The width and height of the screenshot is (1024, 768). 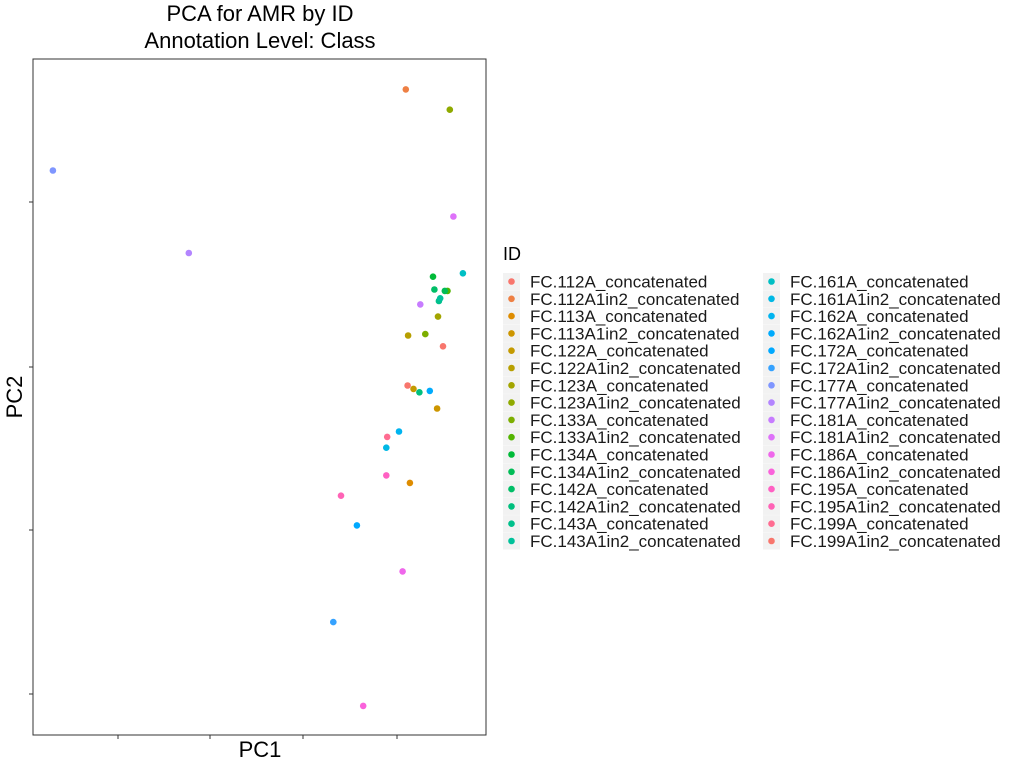 What do you see at coordinates (895, 333) in the screenshot?
I see `legend-label: FC.162A1in2_concatenated` at bounding box center [895, 333].